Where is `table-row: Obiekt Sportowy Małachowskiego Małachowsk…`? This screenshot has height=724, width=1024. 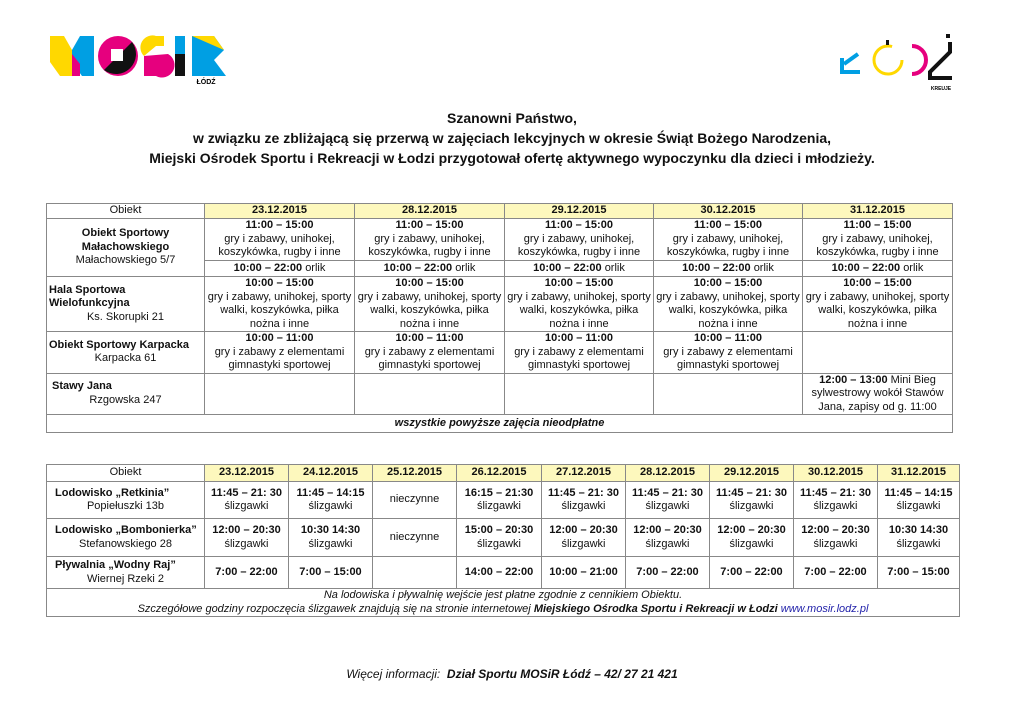
table-row: Obiekt Sportowy Małachowskiego Małachowsk… is located at coordinates (499, 247).